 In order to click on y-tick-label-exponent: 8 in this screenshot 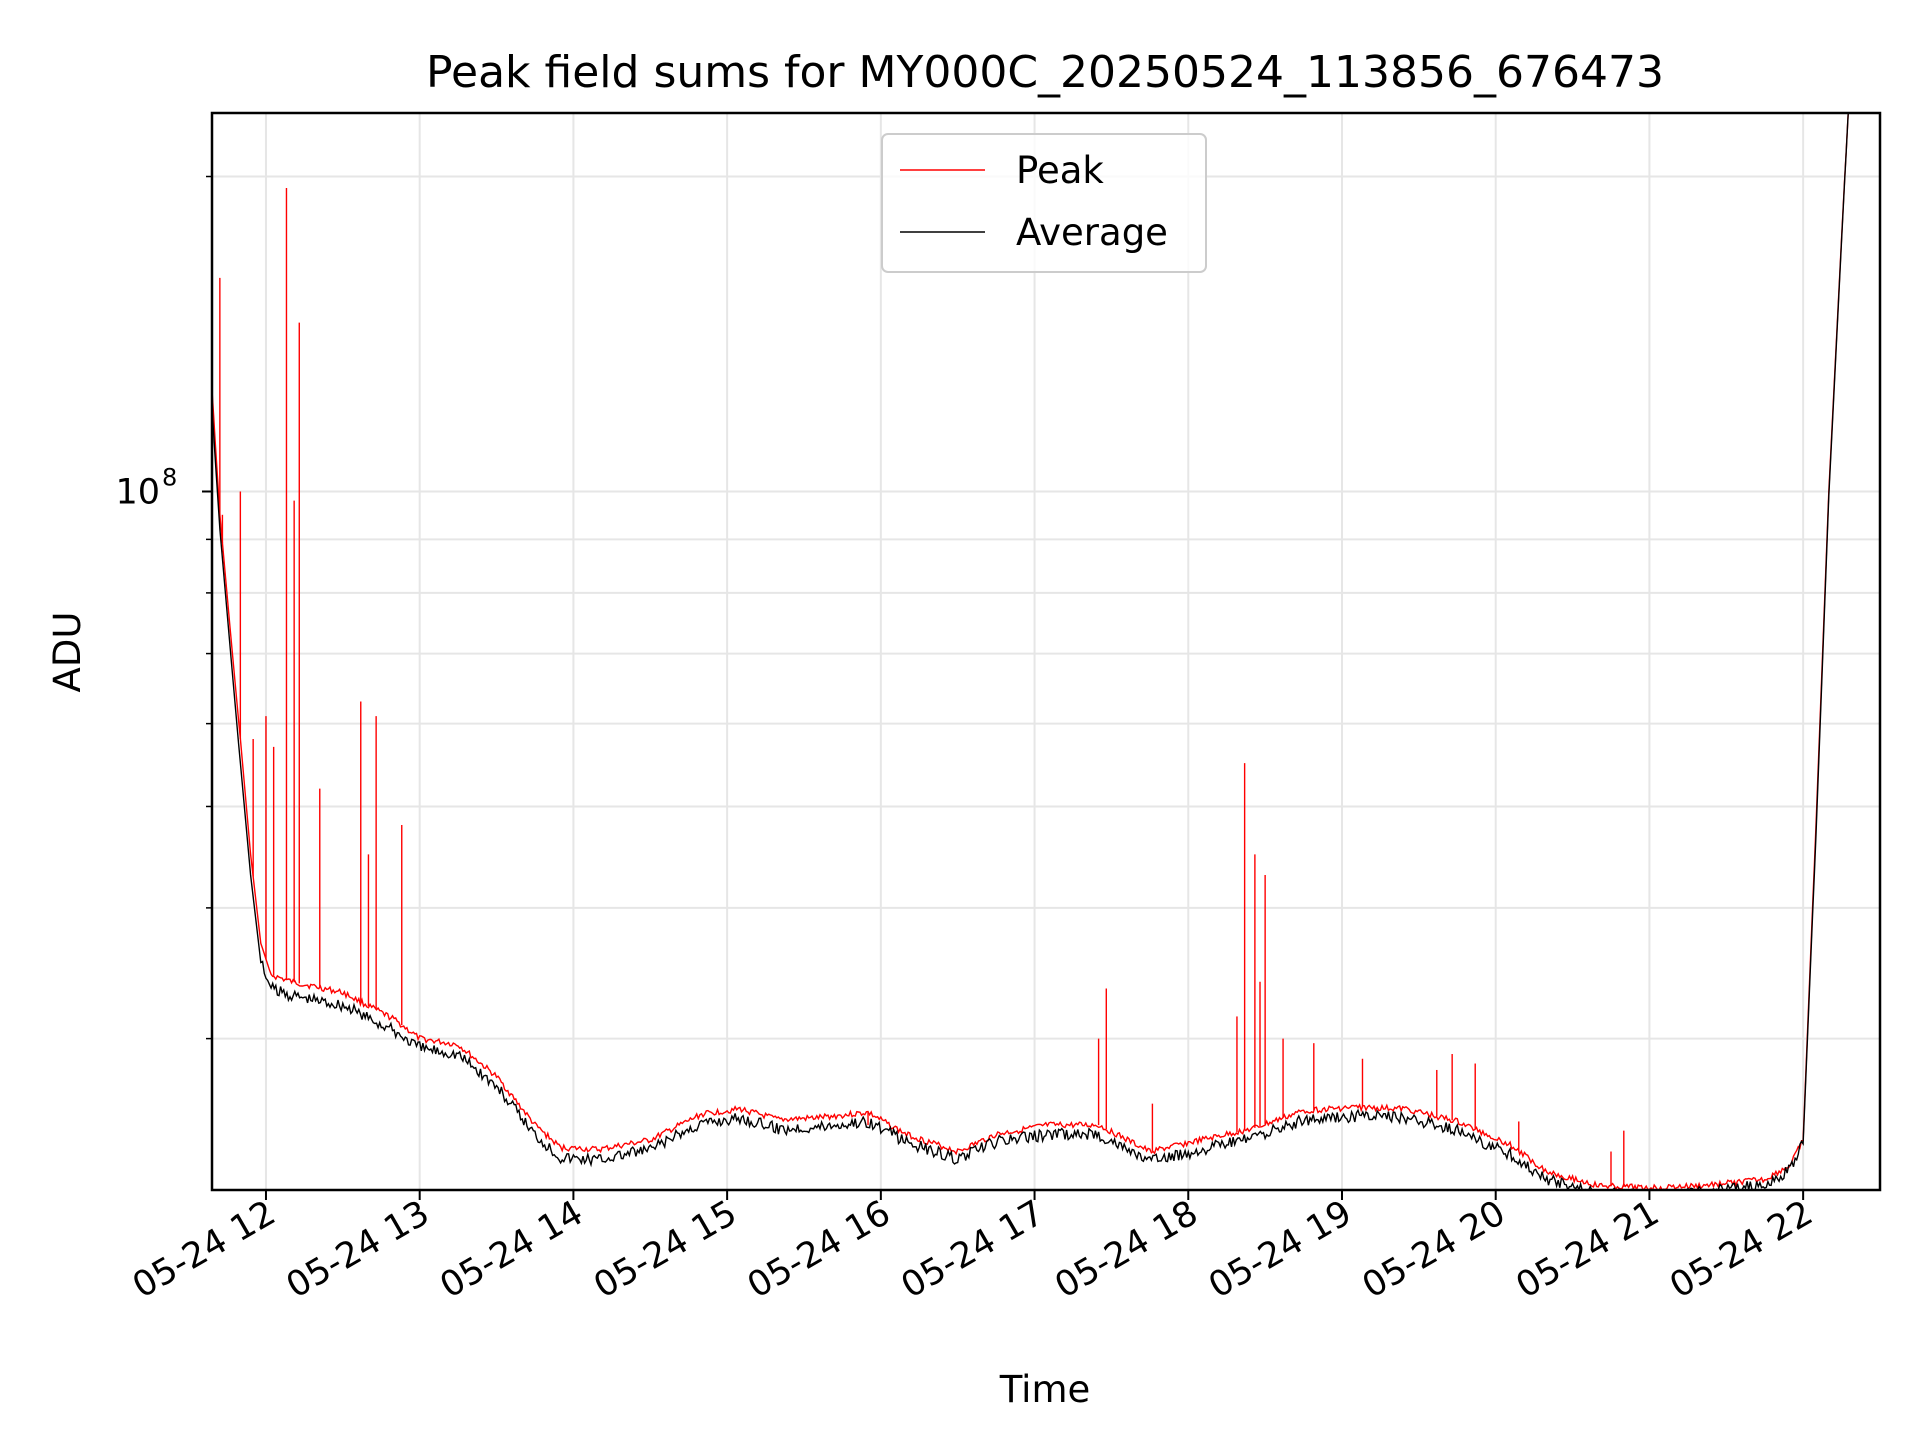, I will do `click(169, 477)`.